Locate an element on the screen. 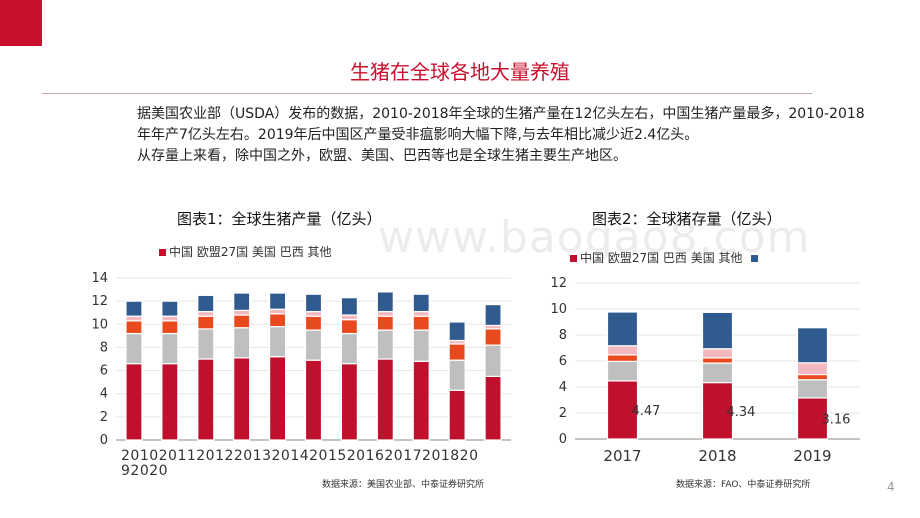  chart1-legend: 中国 欧盟27国 美国 巴西 其他 is located at coordinates (243, 251).